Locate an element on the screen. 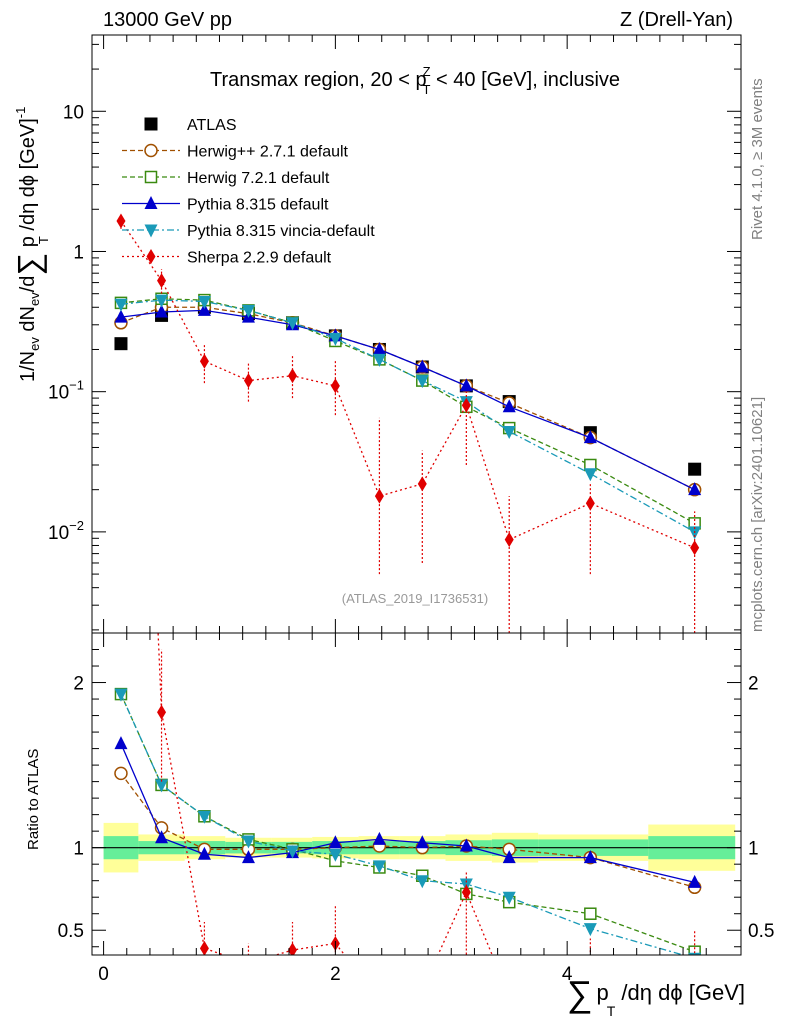 Image resolution: width=786 pixels, height=1024 pixels. main-series-herwig-2-7-1-default is located at coordinates (408, 398).